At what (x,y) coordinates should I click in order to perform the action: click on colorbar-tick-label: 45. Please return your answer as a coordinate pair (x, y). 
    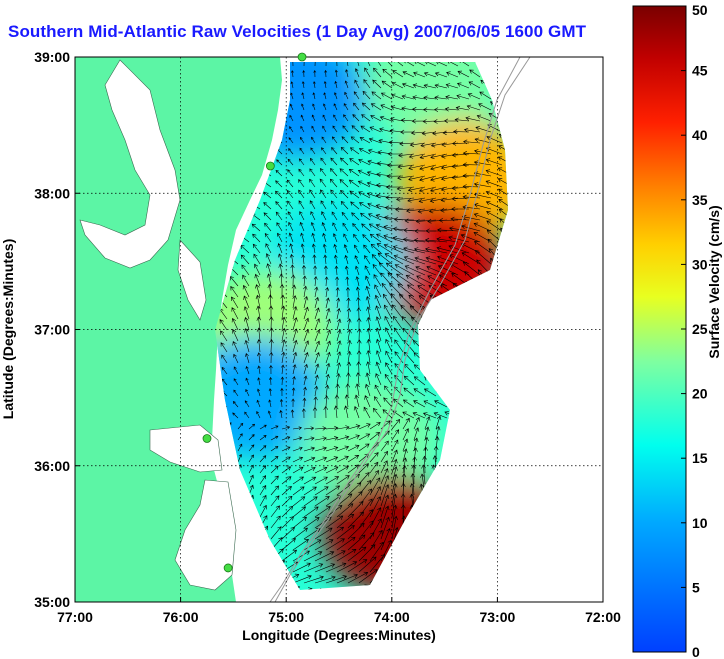
    Looking at the image, I should click on (700, 71).